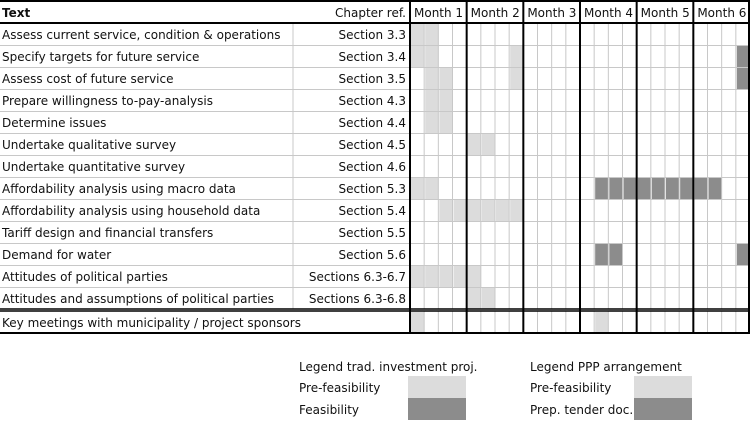 The width and height of the screenshot is (750, 423). What do you see at coordinates (93, 167) in the screenshot?
I see `task-label: Undertake quantitative survey` at bounding box center [93, 167].